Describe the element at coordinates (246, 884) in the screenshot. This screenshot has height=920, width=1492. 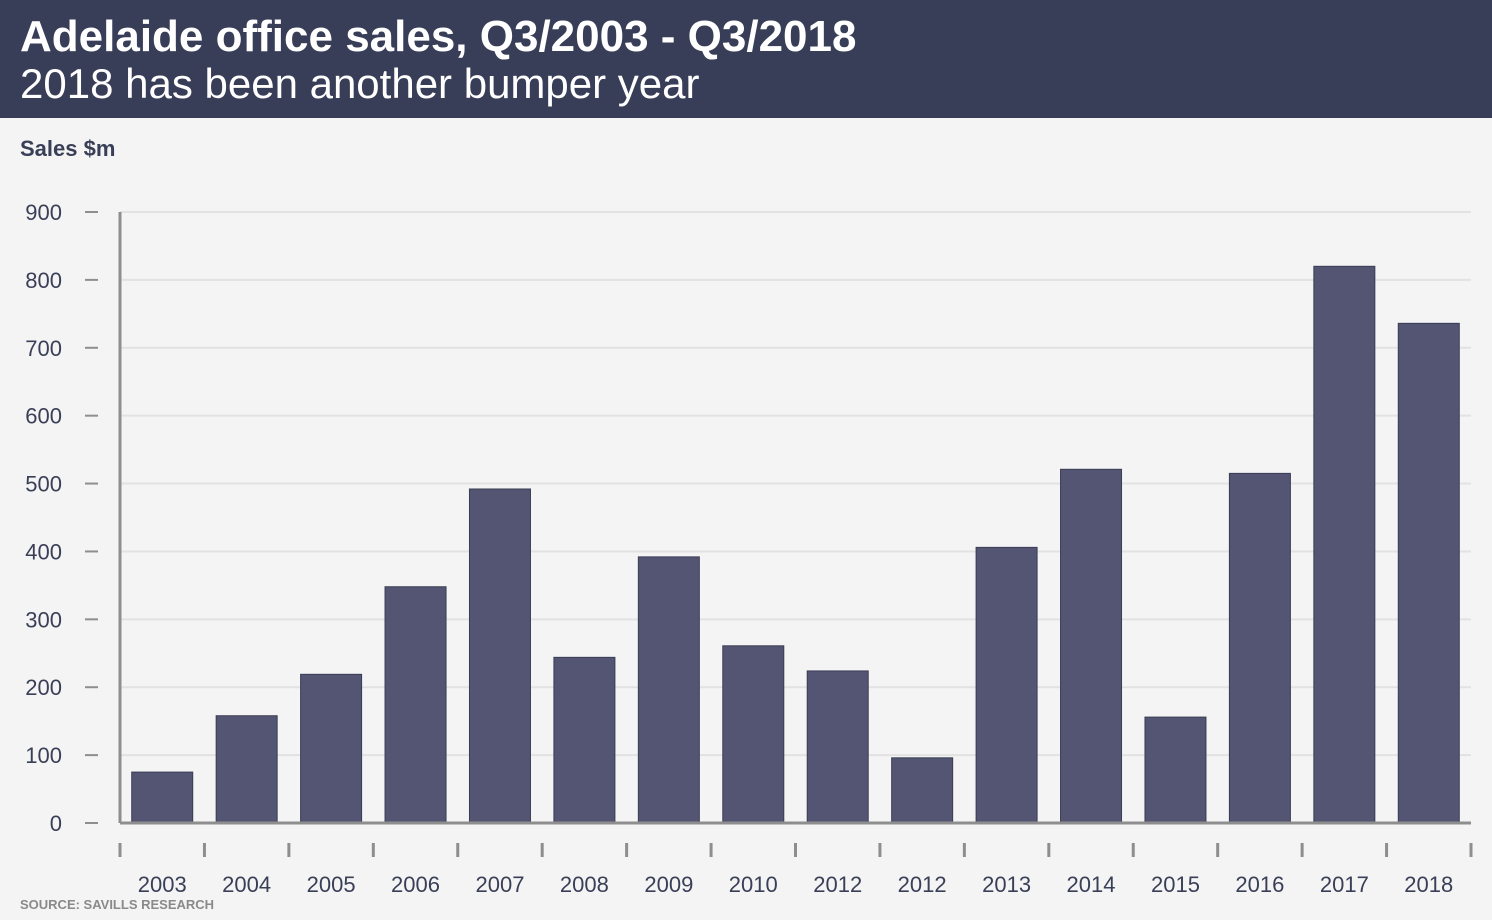
I see `x-tick-label: 2004` at that location.